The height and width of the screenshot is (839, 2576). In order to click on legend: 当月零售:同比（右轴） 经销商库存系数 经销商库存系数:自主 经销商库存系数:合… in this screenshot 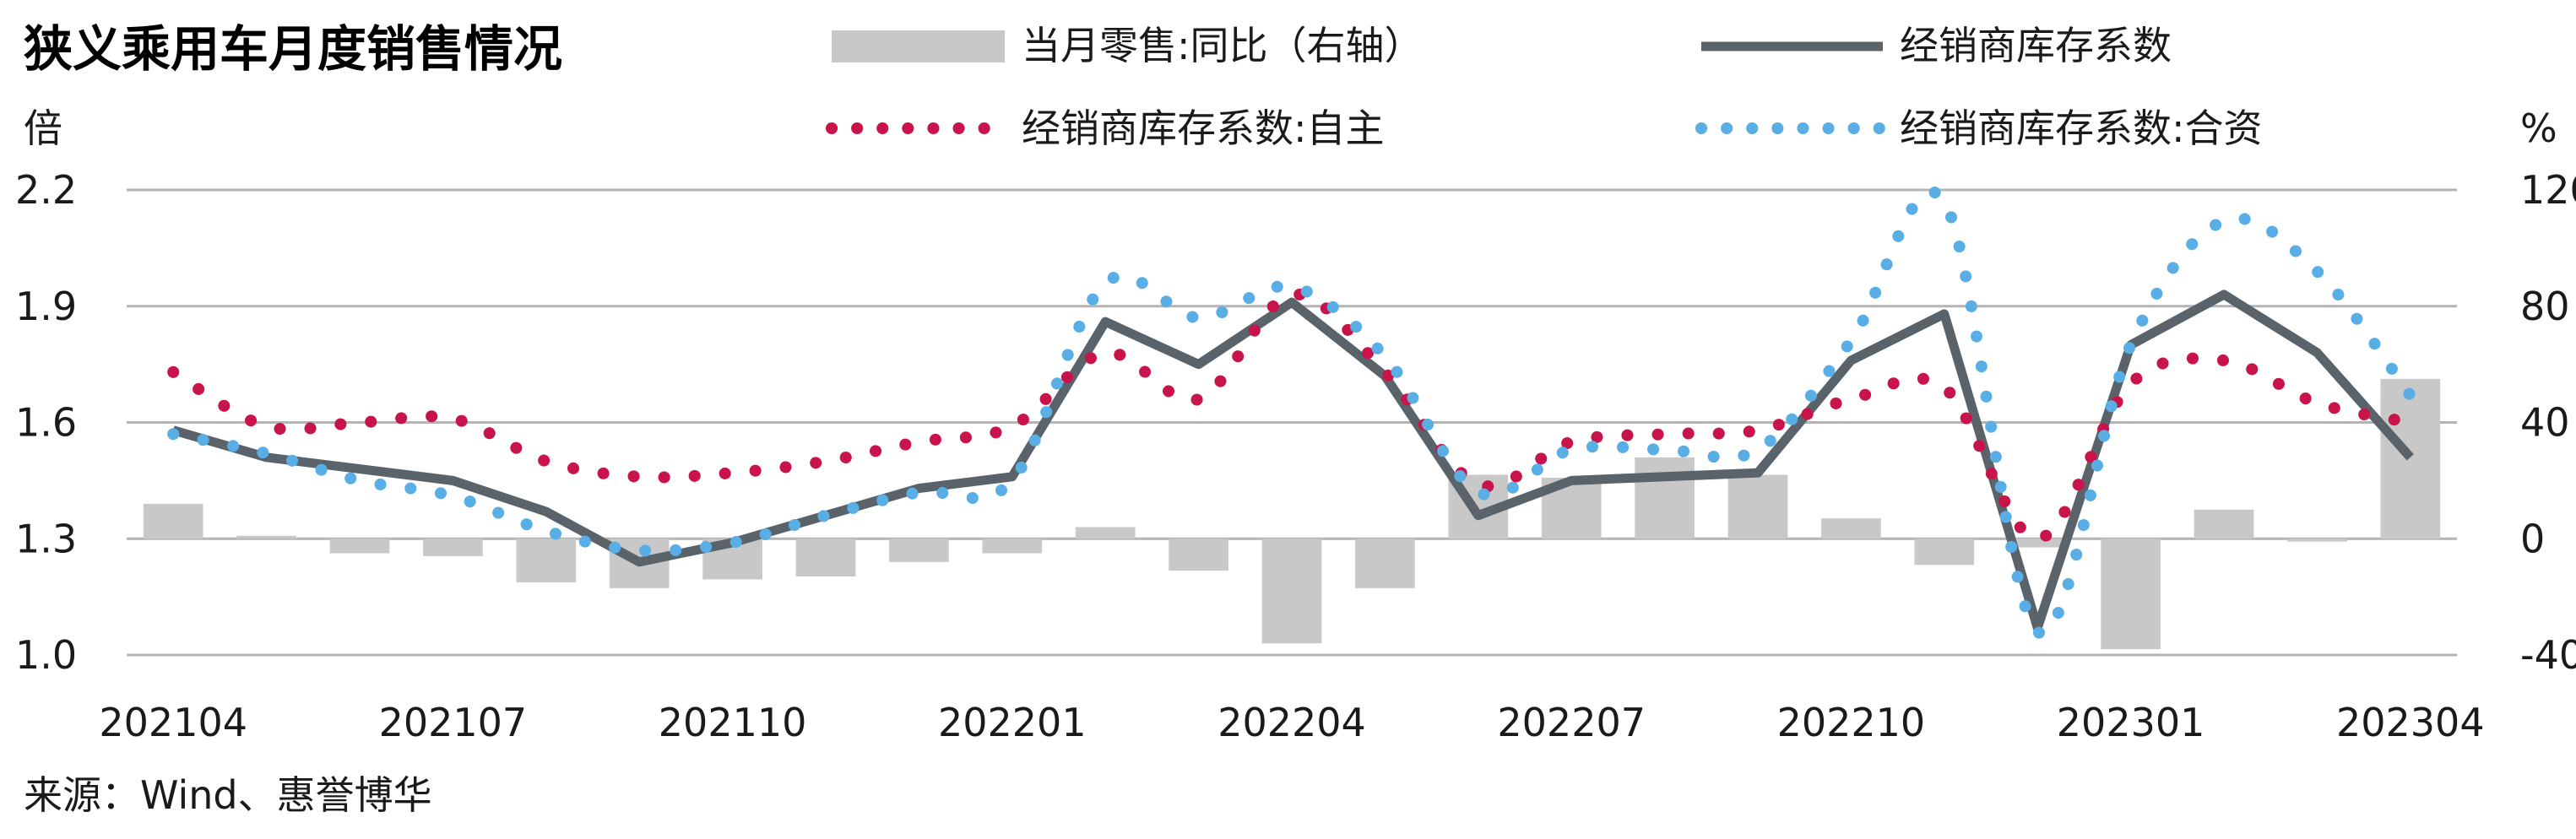, I will do `click(1544, 87)`.